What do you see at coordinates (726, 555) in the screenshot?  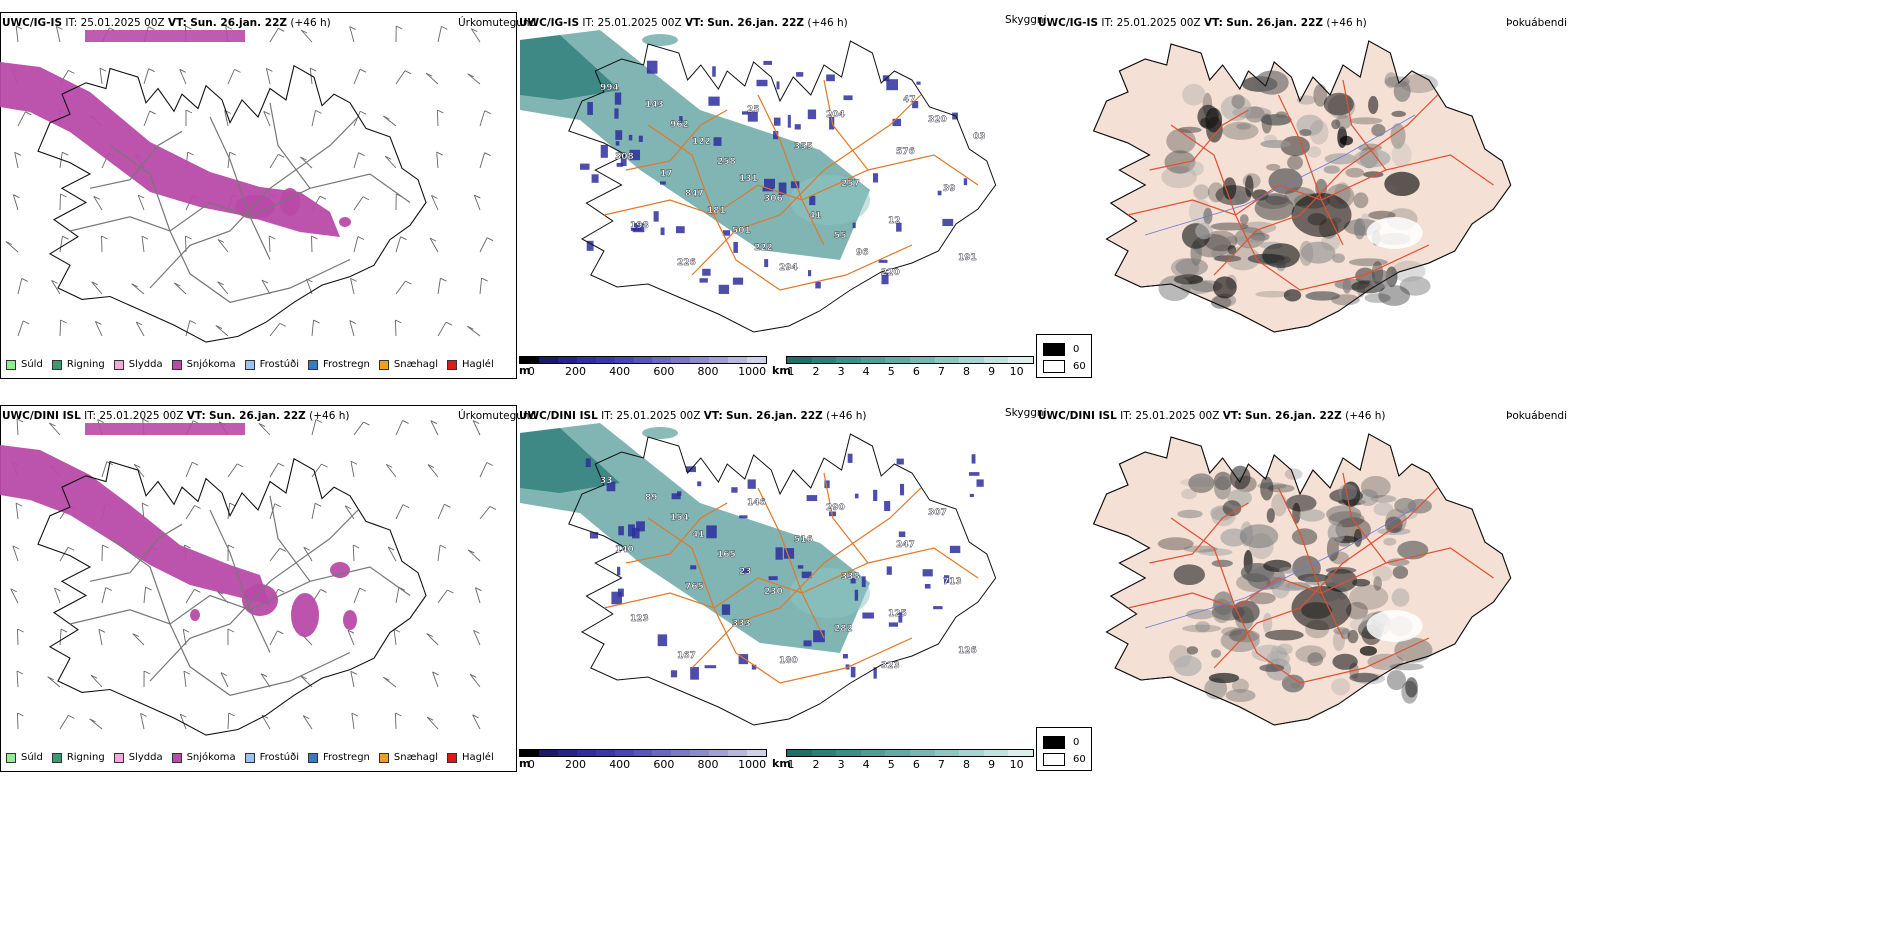 I see `cloud-base-value-label: 165` at bounding box center [726, 555].